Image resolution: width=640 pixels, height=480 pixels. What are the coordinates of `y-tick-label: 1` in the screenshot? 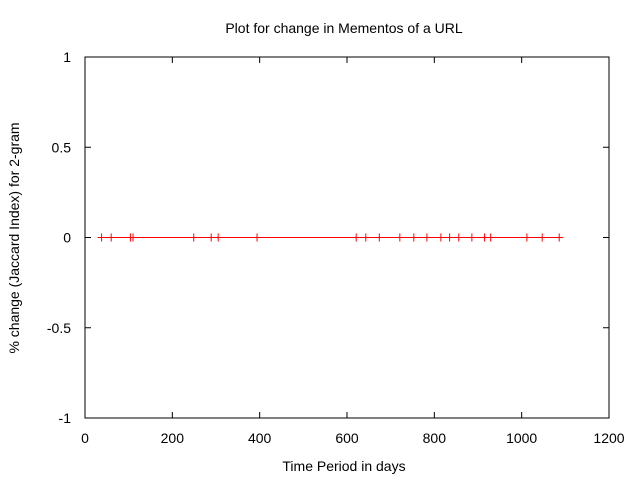 It's located at (67, 57).